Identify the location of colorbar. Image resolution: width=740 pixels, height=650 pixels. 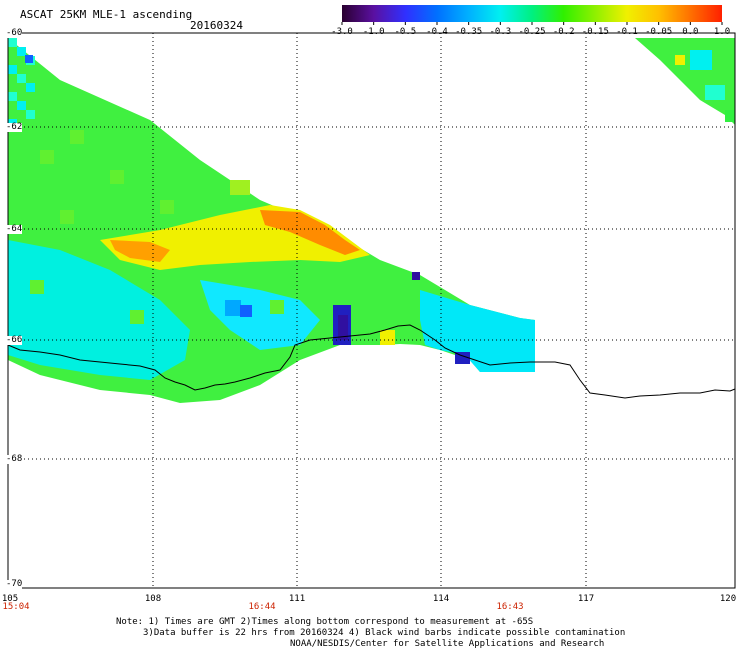
(532, 15).